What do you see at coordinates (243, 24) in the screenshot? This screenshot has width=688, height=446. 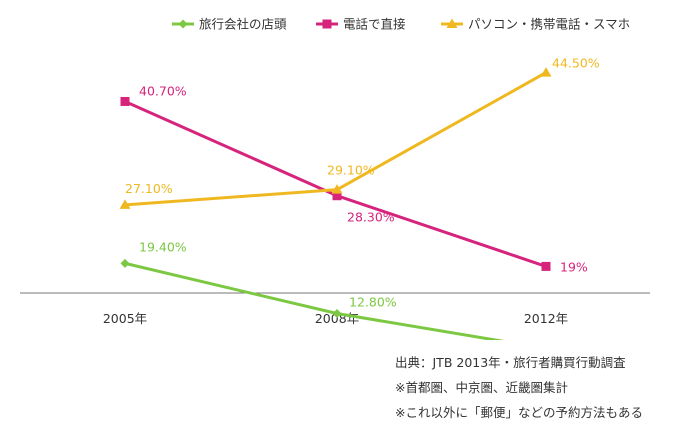 I see `legend-label: 旅行会社の店頭` at bounding box center [243, 24].